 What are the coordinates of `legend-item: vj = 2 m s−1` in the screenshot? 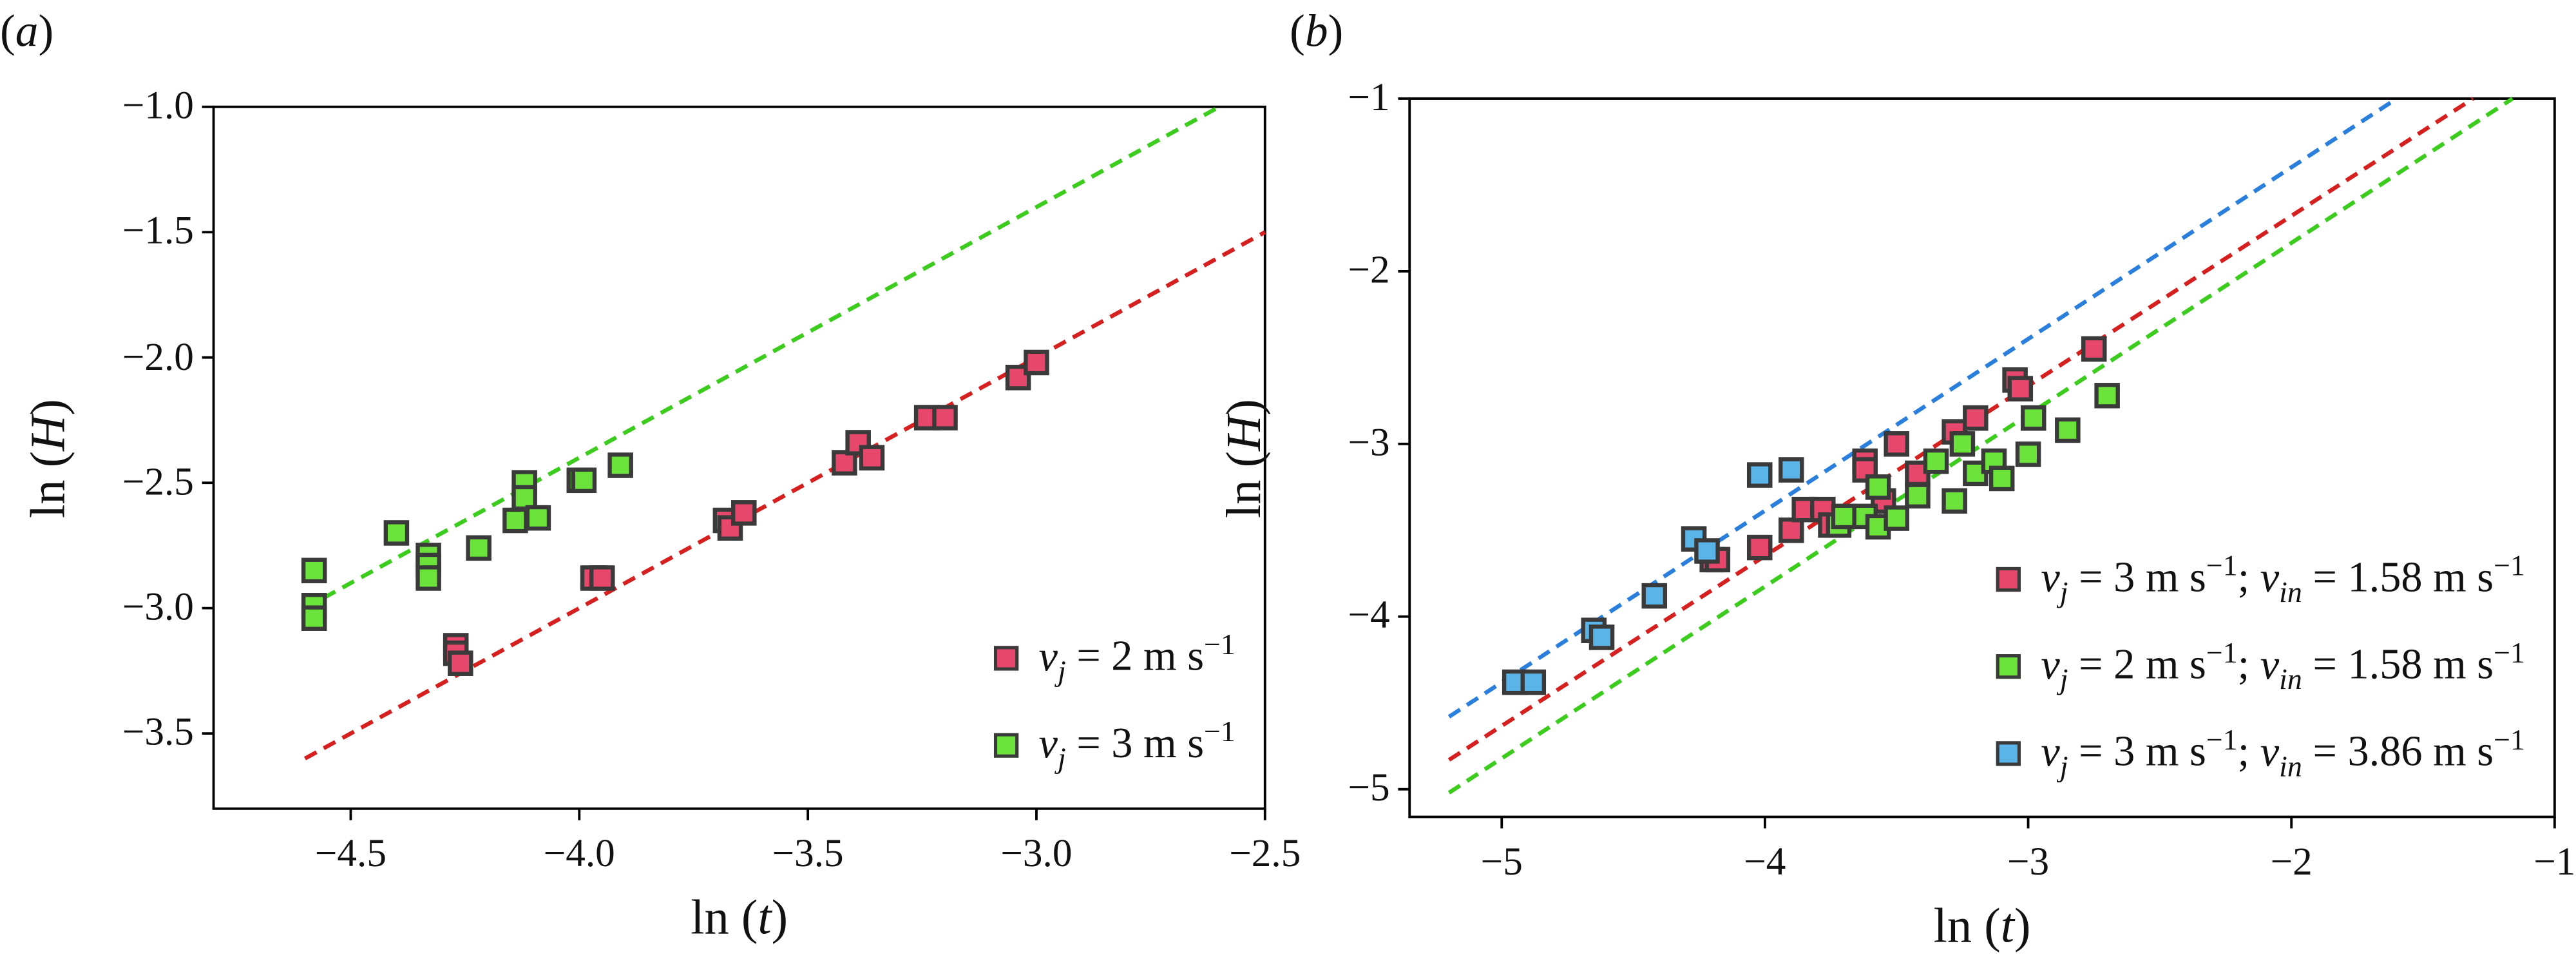 It's located at (1115, 658).